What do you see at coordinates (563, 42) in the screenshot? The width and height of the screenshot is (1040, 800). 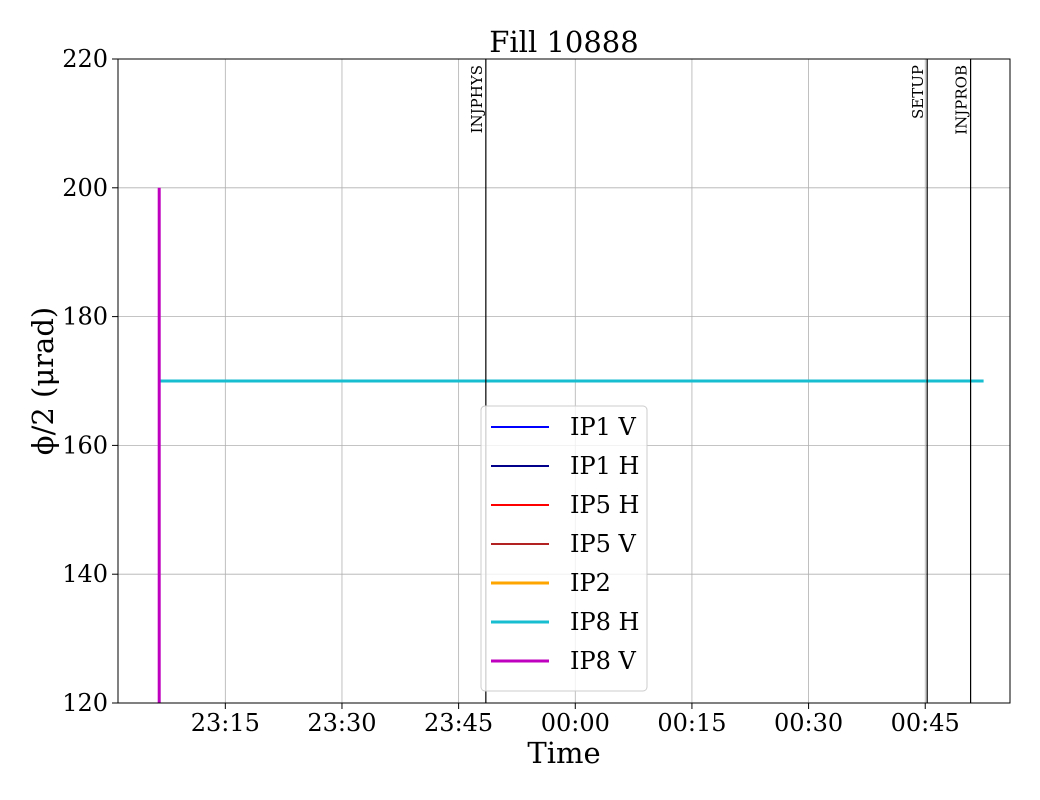 I see `chart-title: Fill 10888` at bounding box center [563, 42].